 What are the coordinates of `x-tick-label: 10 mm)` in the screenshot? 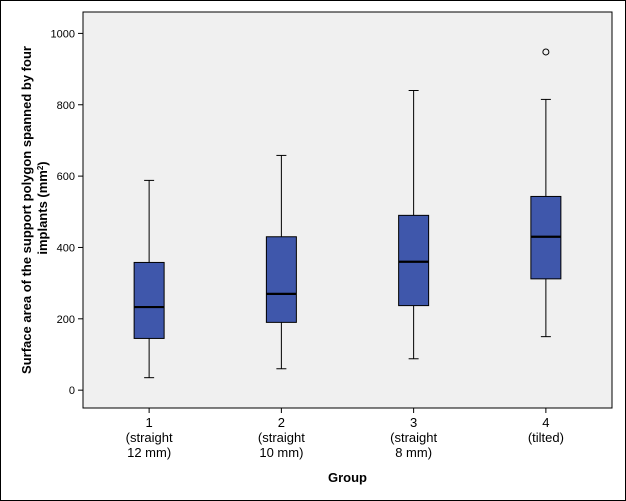 It's located at (281, 452).